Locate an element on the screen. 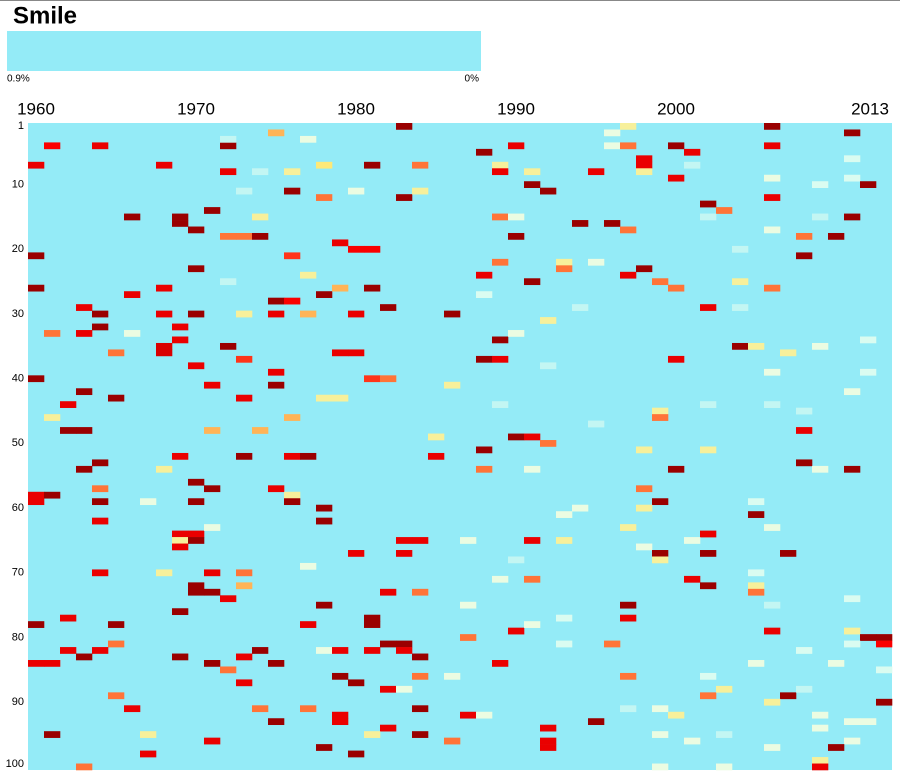 This screenshot has height=778, width=900. y-tick-label: 60 is located at coordinates (18, 508).